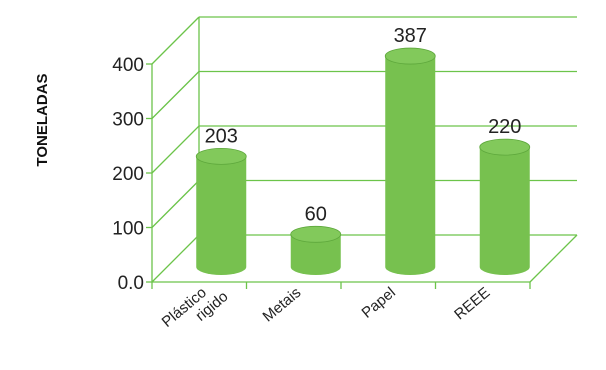 The image size is (606, 370). Describe the element at coordinates (316, 214) in the screenshot. I see `data-label-2: 60` at that location.